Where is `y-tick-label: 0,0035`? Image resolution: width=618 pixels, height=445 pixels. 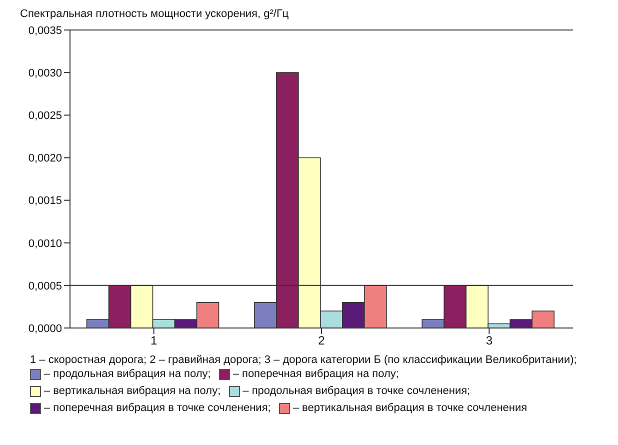
y-tick-label: 0,0035 is located at coordinates (45, 30).